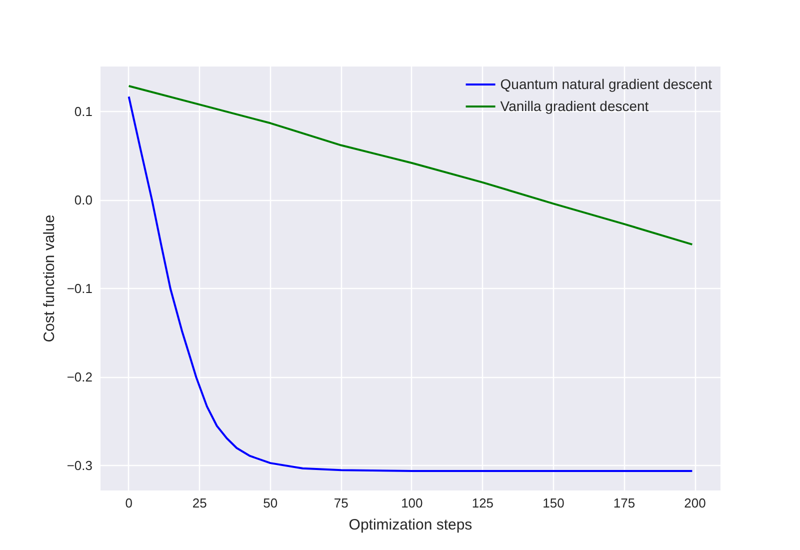  What do you see at coordinates (412, 503) in the screenshot?
I see `x-tick-label: 100` at bounding box center [412, 503].